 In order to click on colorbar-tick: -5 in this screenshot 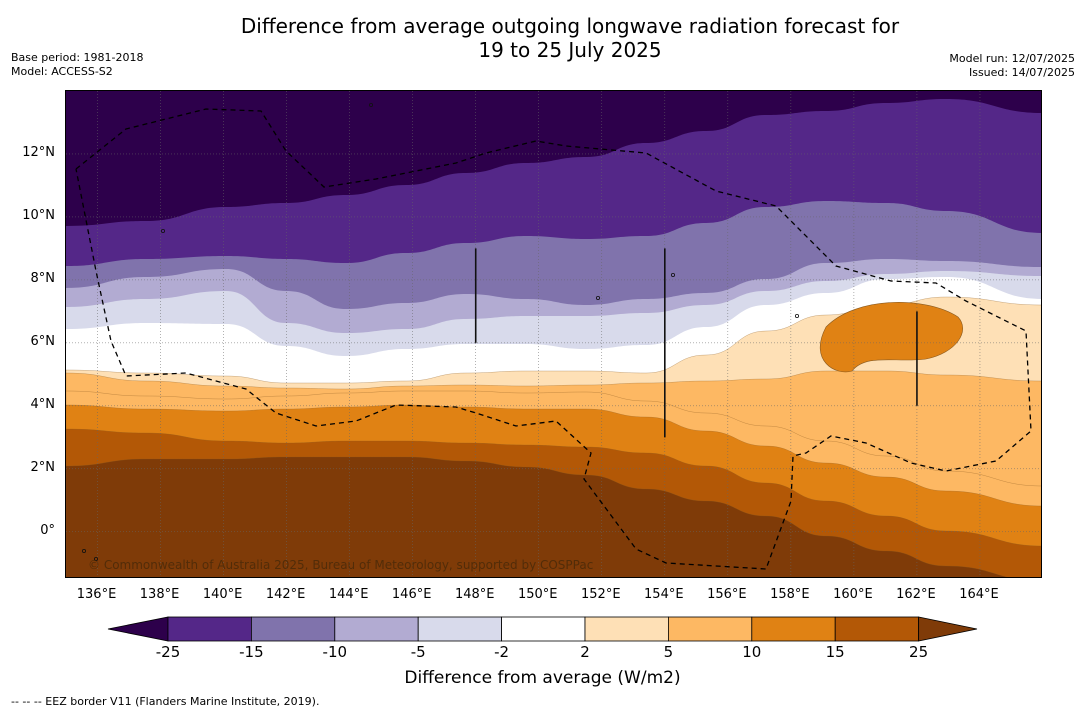, I will do `click(418, 652)`.